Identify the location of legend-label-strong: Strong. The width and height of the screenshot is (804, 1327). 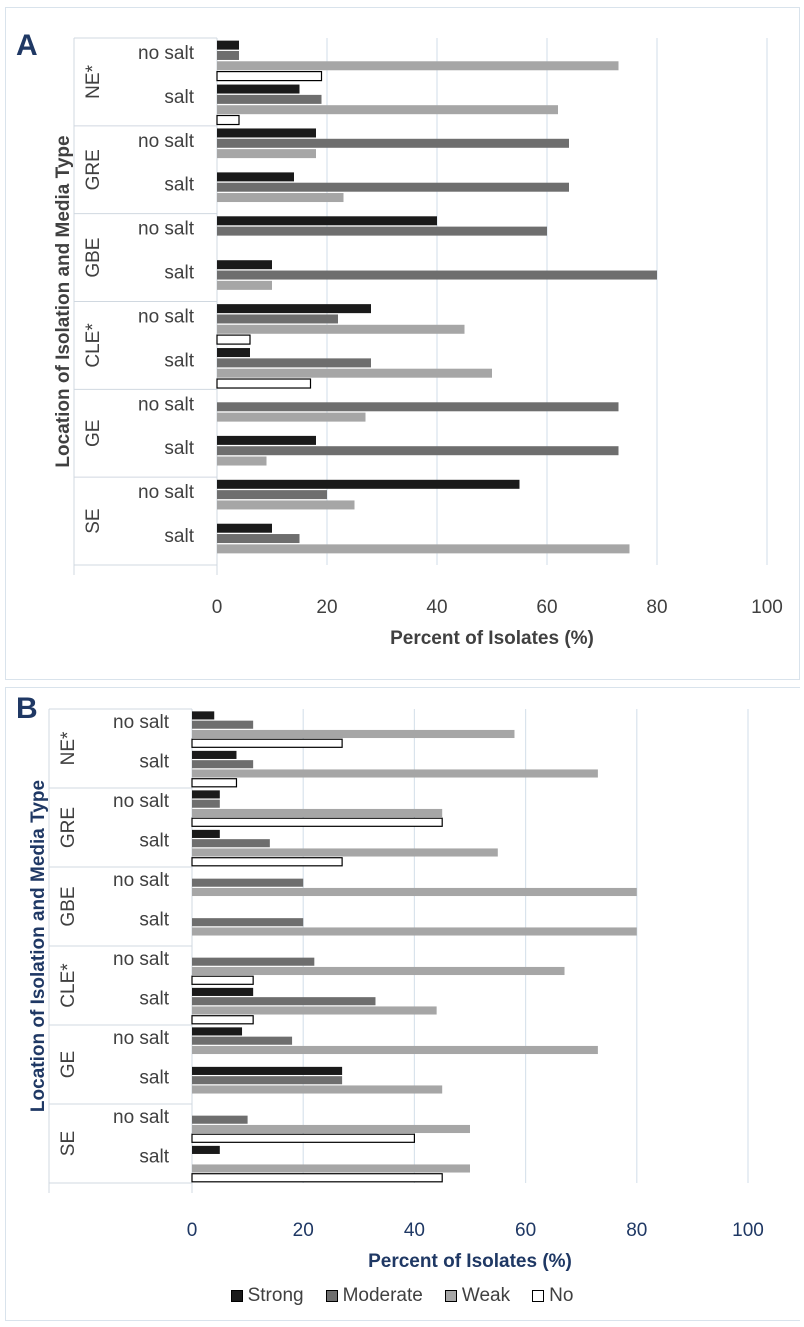
(275, 1295).